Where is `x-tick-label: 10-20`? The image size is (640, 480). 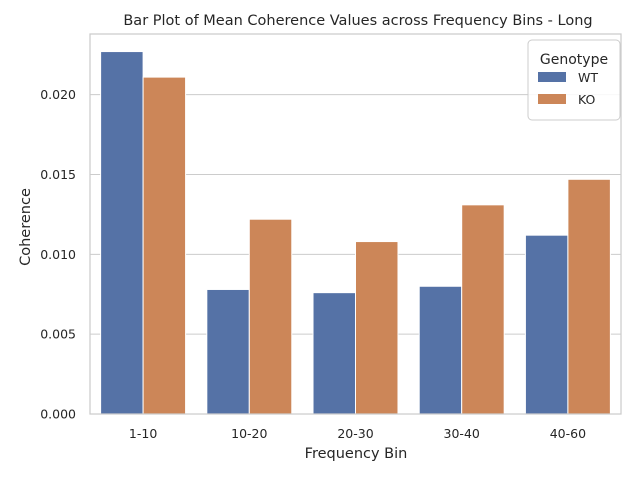
x-tick-label: 10-20 is located at coordinates (249, 433).